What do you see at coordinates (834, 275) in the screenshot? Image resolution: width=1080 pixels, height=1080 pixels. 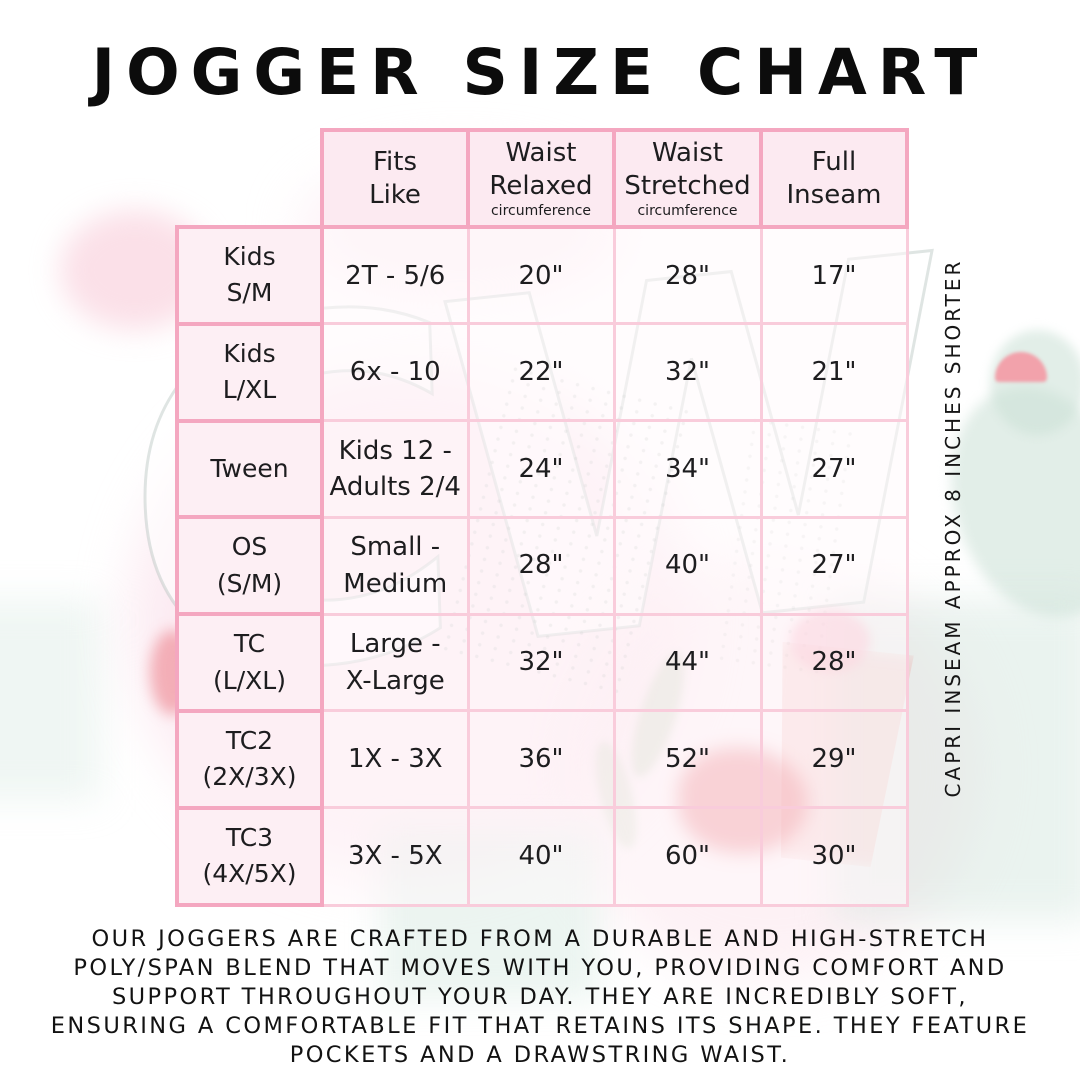 I see `full-inseam-cell: 17"` at bounding box center [834, 275].